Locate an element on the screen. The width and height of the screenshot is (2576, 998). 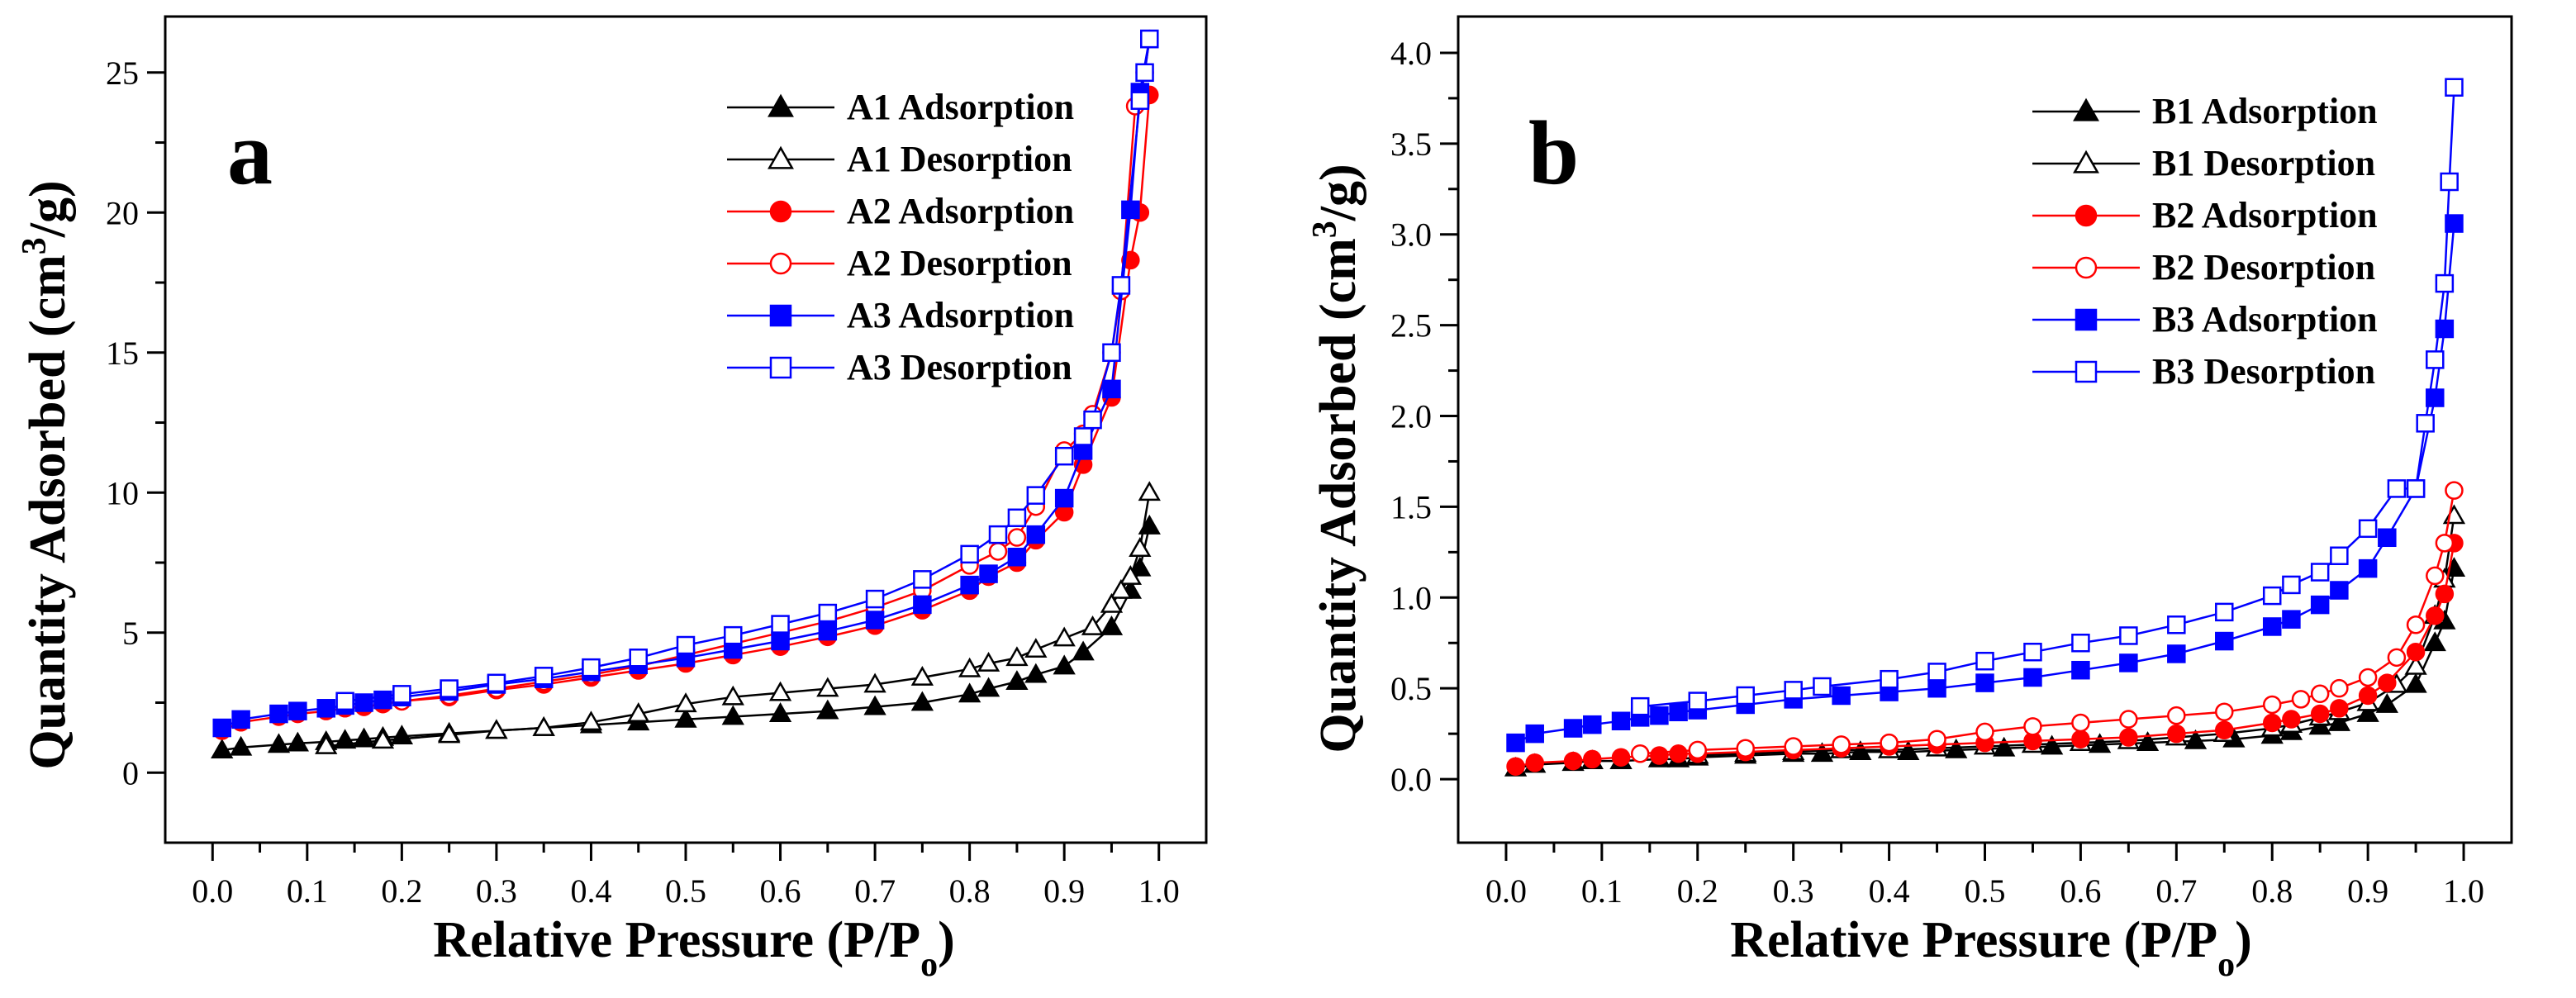
x-tick-label: 0.8 is located at coordinates (2272, 891).